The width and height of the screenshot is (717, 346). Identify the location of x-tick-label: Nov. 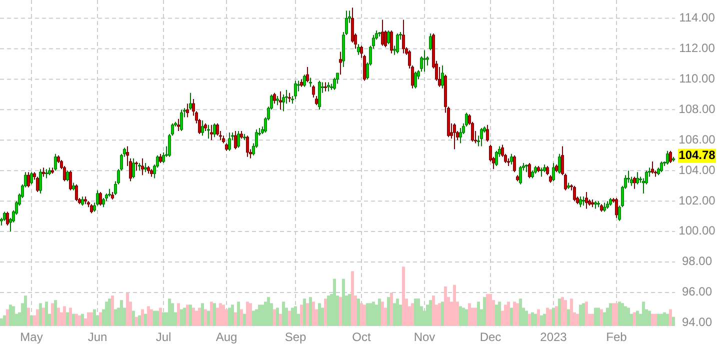
(425, 337).